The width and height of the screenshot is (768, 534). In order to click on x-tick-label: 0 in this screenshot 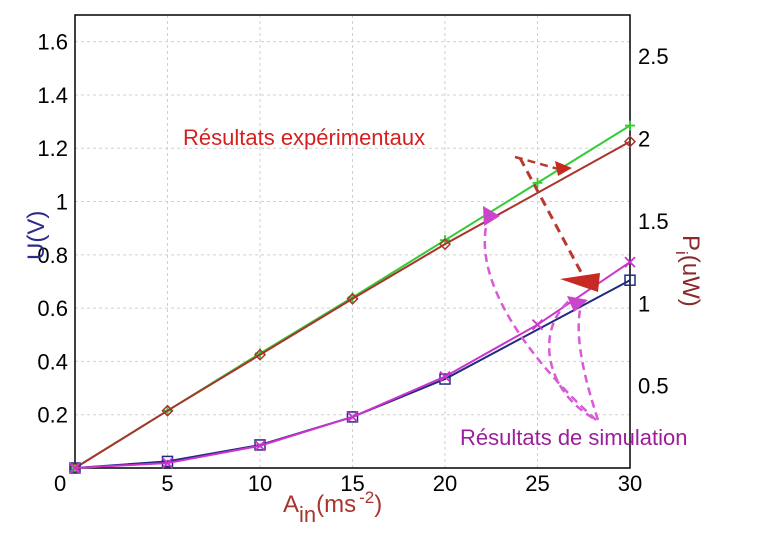, I will do `click(60, 483)`.